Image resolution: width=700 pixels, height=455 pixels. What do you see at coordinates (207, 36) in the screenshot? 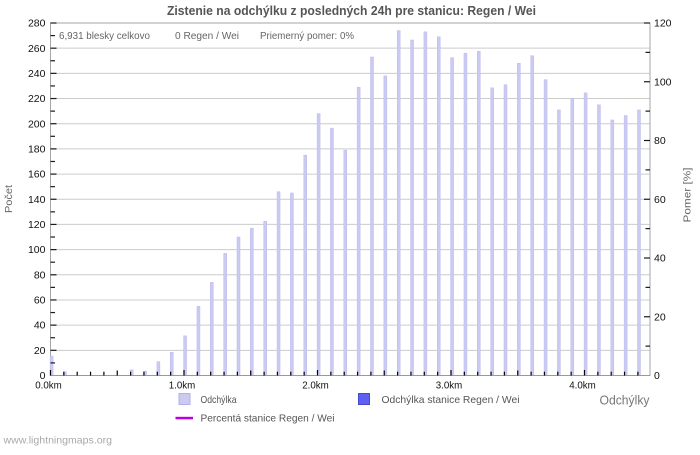
I see `svg-text: 0 Regen / Wei` at bounding box center [207, 36].